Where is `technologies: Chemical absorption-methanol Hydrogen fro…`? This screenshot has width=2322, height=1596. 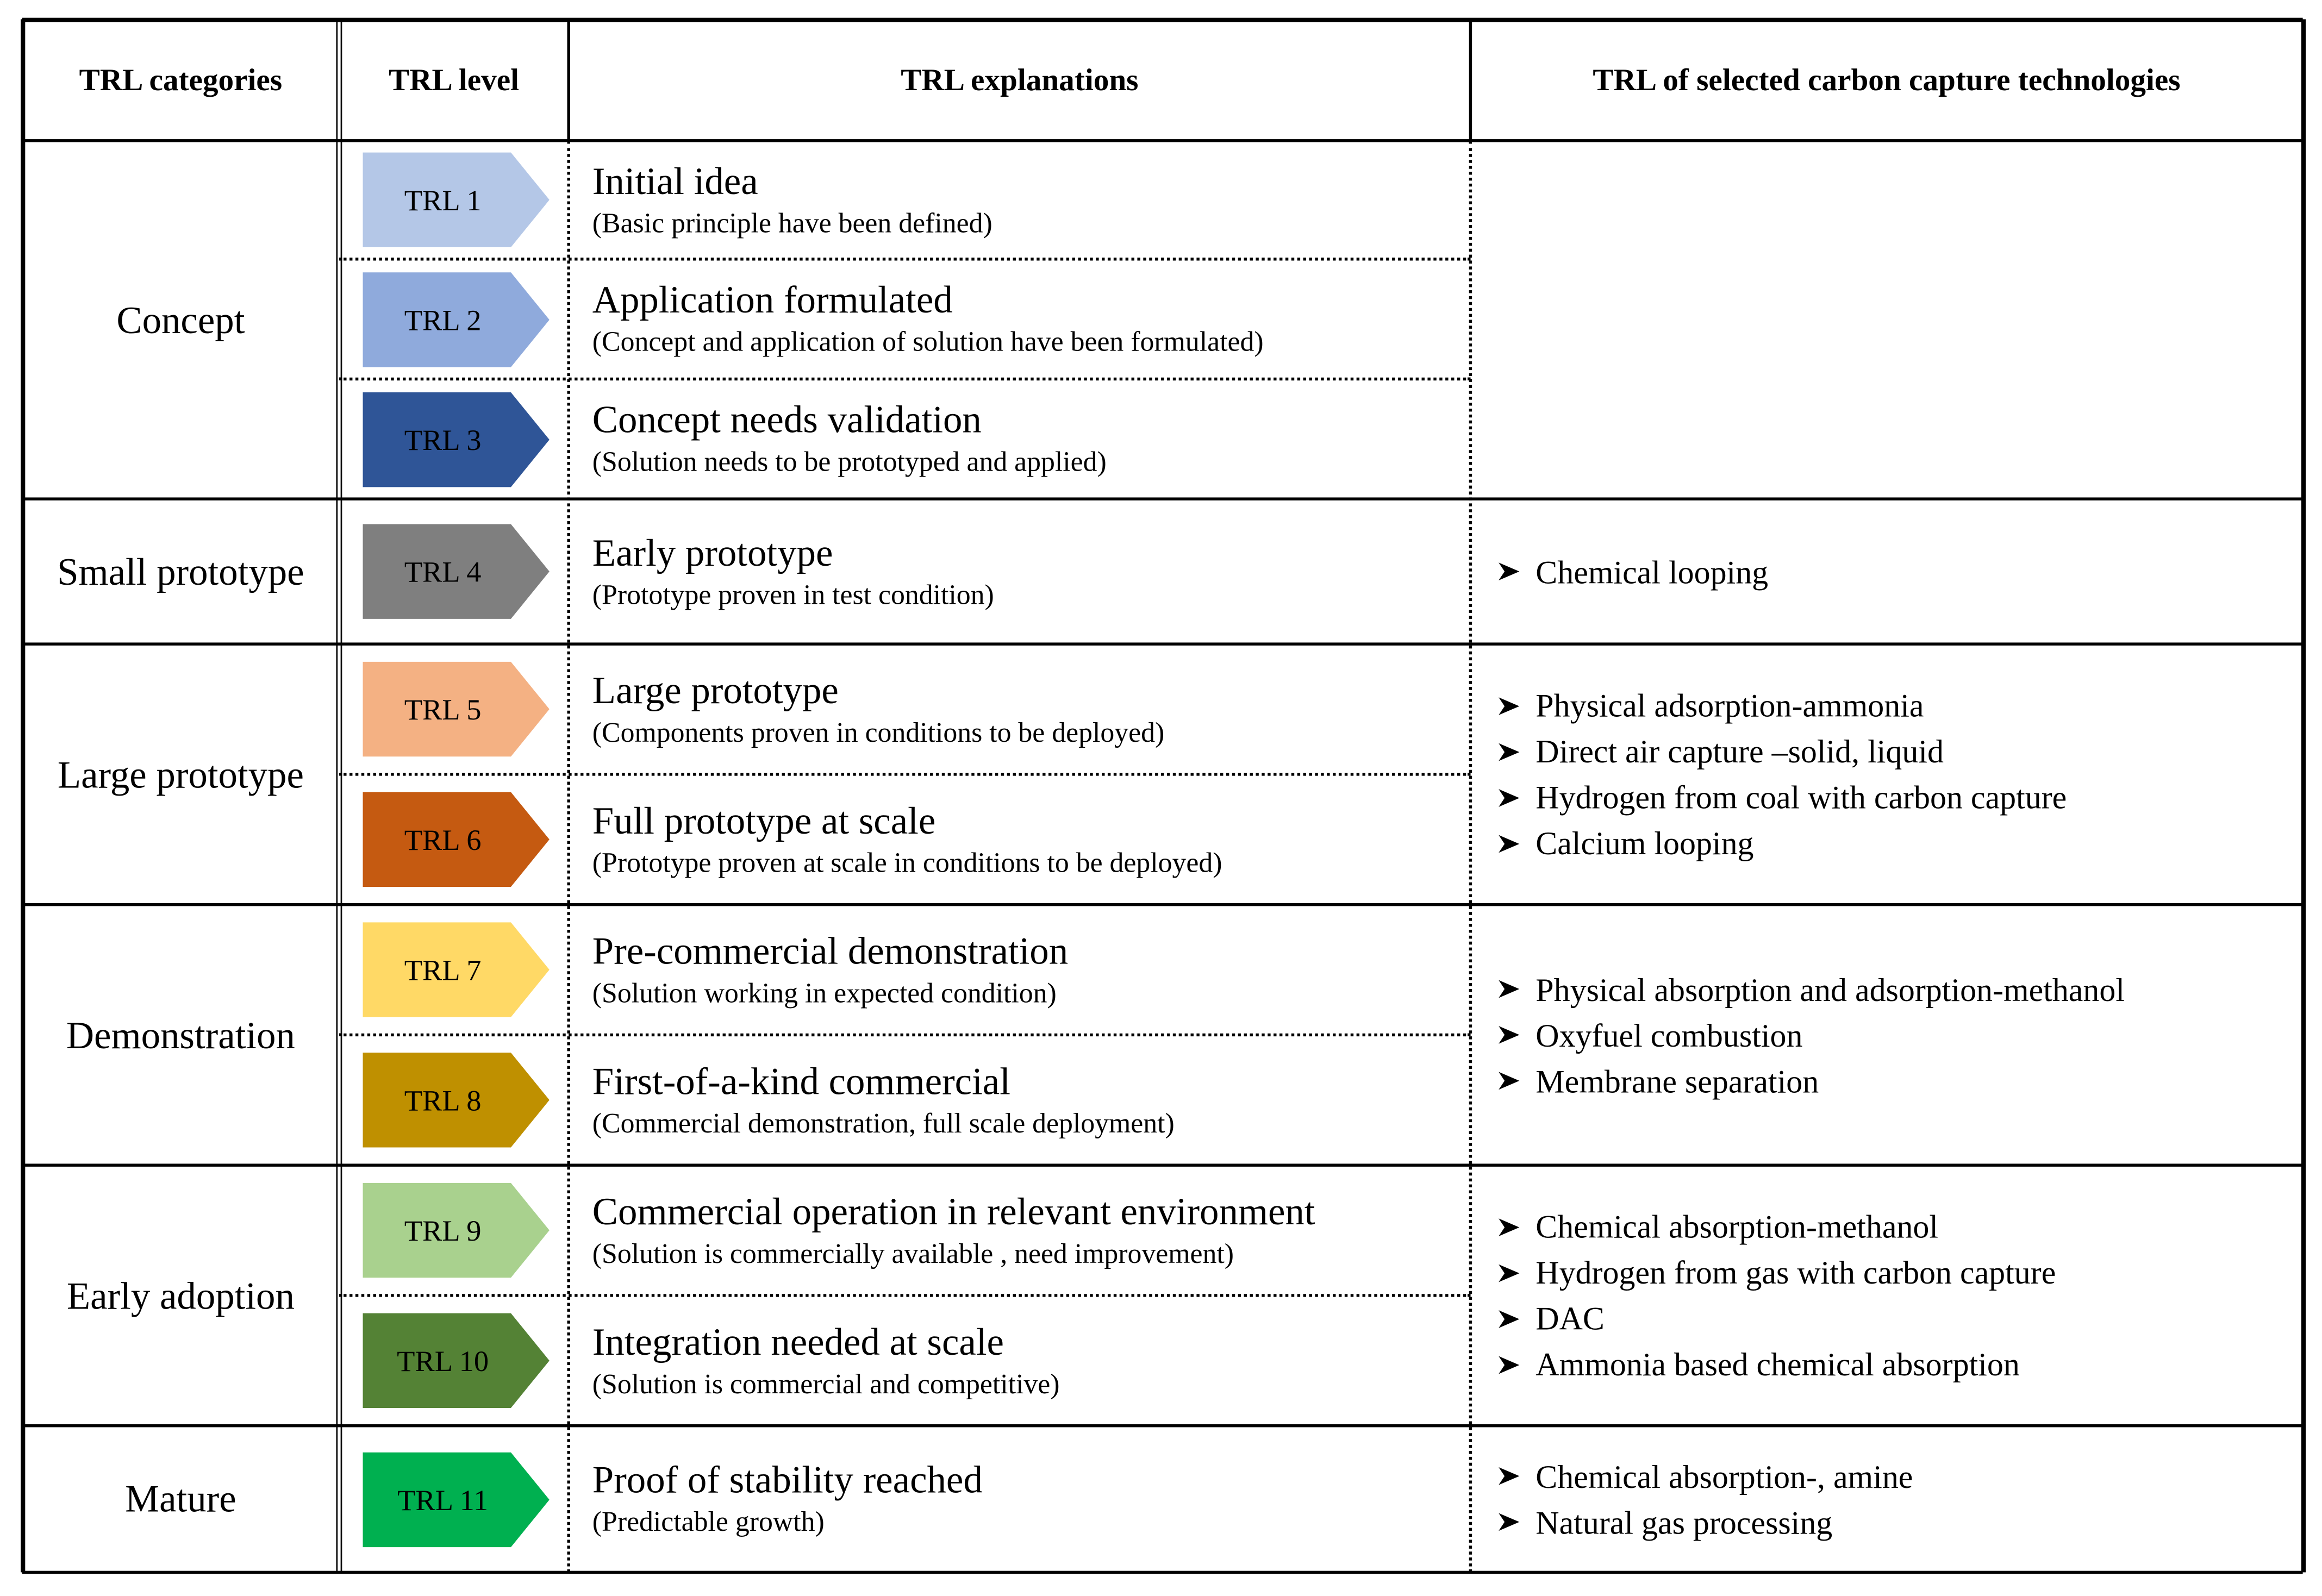 technologies: Chemical absorption-methanol Hydrogen fro… is located at coordinates (1886, 1295).